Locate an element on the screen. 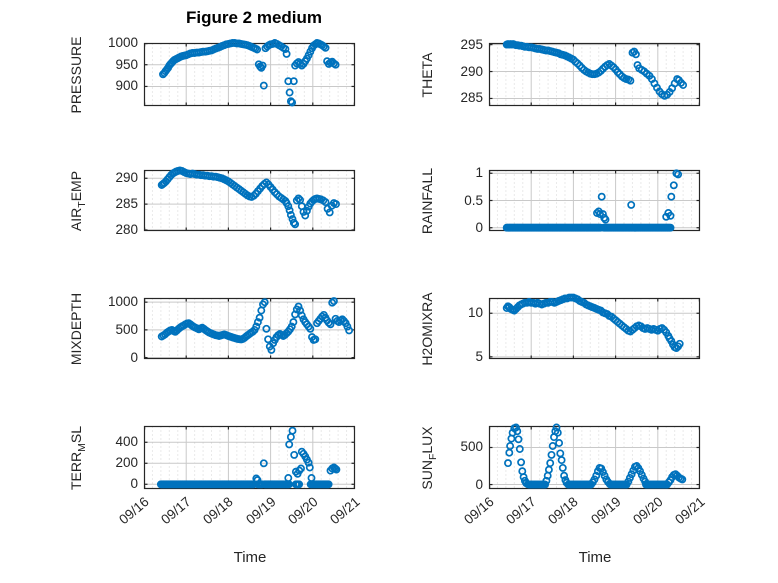 This screenshot has width=778, height=583. y-axis-label-text: MIXDEPTH is located at coordinates (76, 328).